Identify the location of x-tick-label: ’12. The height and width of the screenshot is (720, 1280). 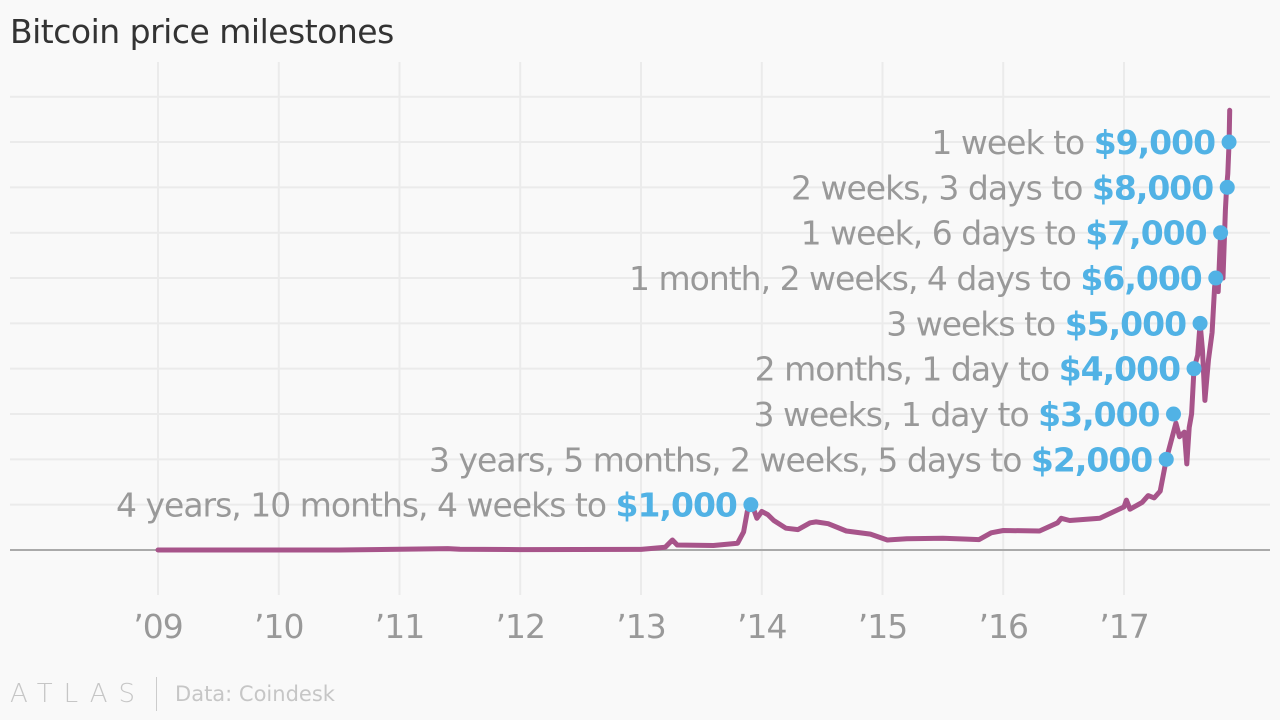
(520, 626).